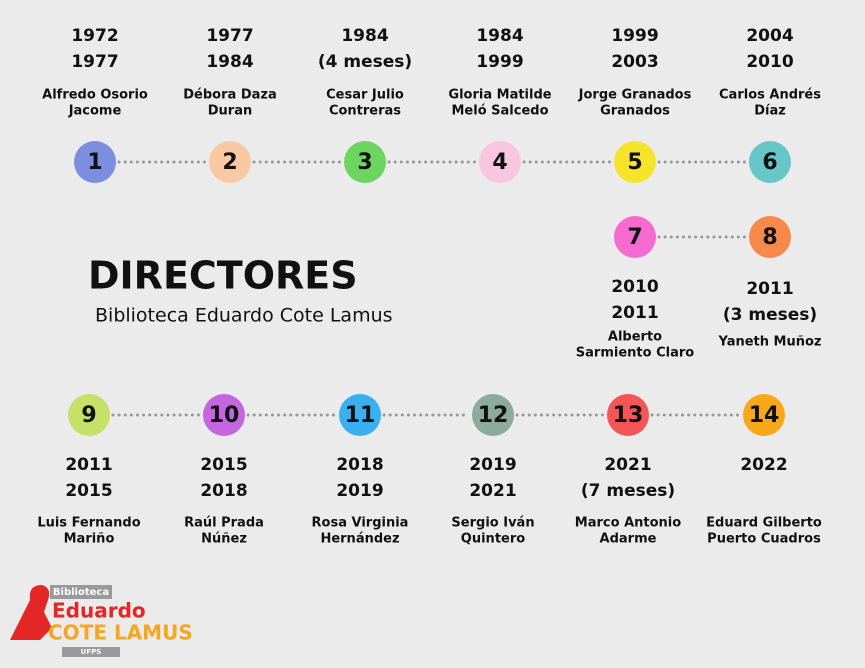  What do you see at coordinates (89, 539) in the screenshot?
I see `node-name: Mariño` at bounding box center [89, 539].